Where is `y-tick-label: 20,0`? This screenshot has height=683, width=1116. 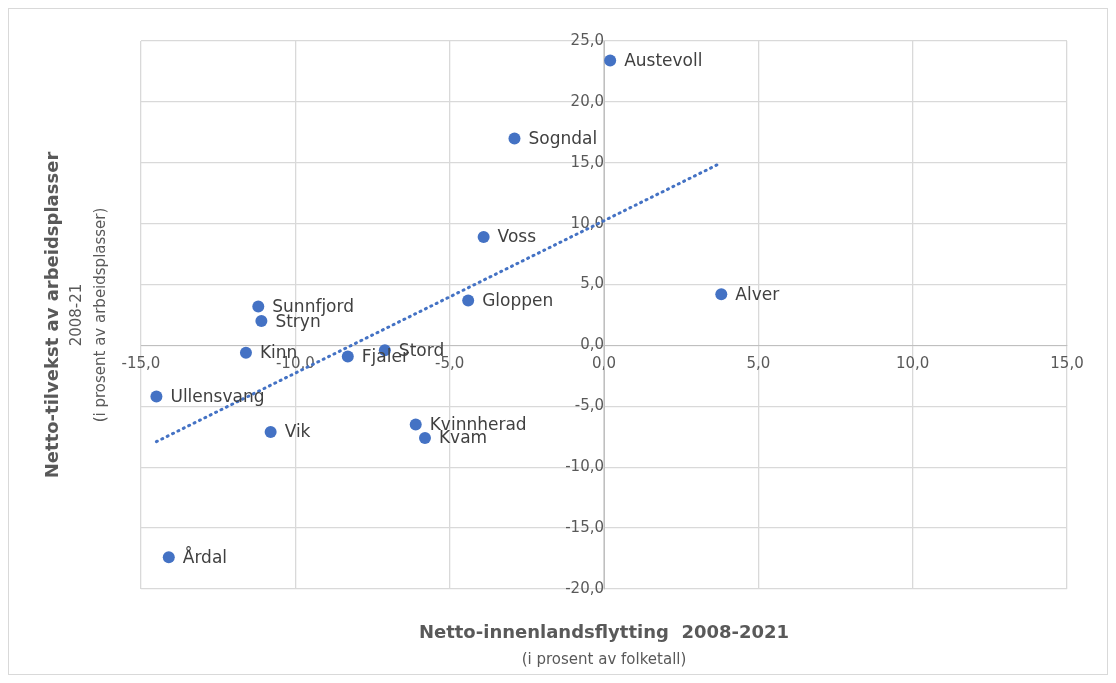
y-tick-label: 20,0 is located at coordinates (587, 100).